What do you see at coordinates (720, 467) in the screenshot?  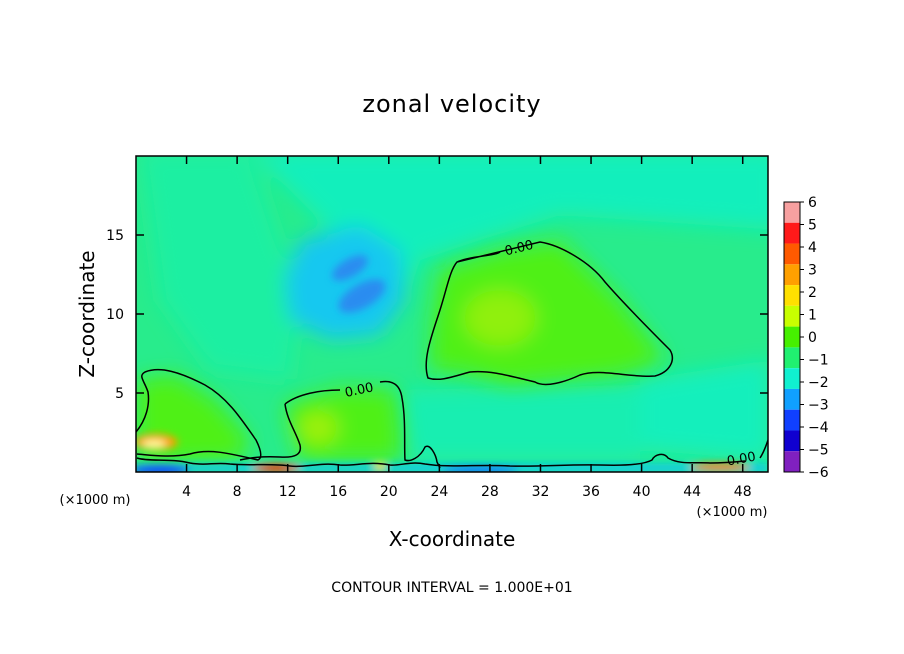 I see `field-max-surface-right` at bounding box center [720, 467].